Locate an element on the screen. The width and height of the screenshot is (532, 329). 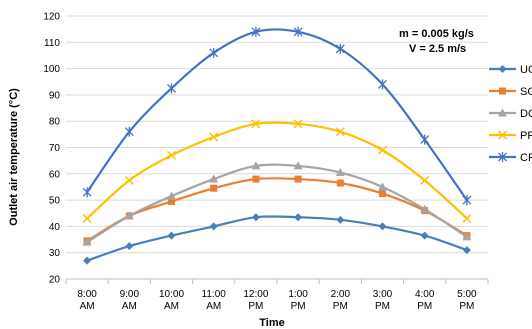
x-tick-label-time: 8:00 is located at coordinates (87, 294).